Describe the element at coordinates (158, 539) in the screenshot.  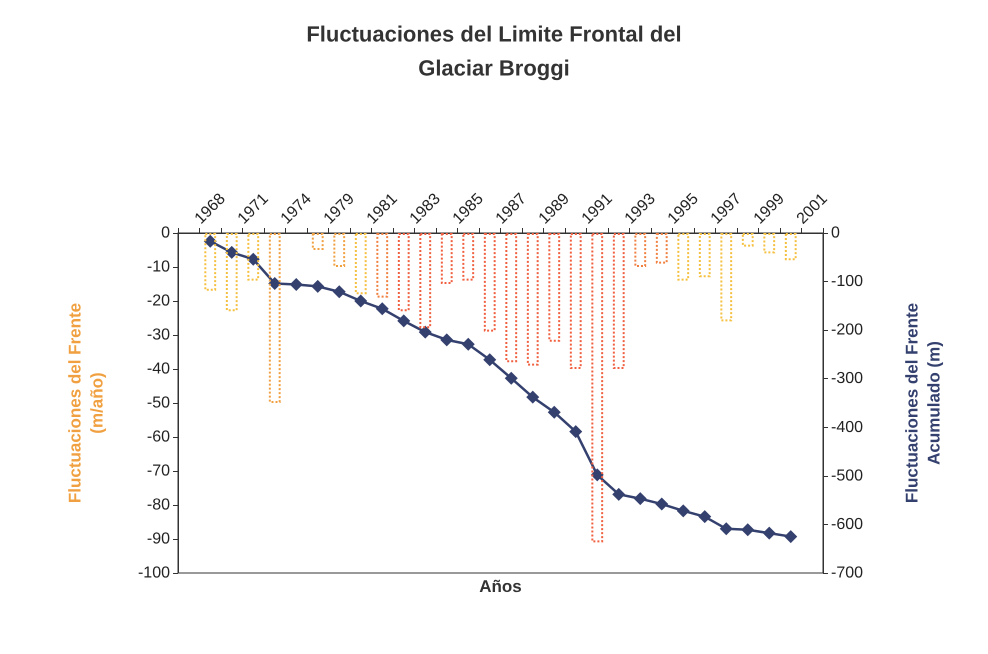
I see `y-tick-label: -90` at that location.